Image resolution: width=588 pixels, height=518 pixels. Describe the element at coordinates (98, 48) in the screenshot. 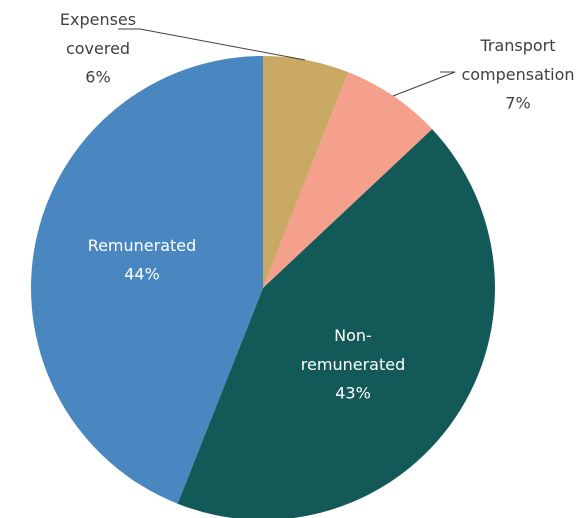

I see `slice-label-line: covered` at that location.